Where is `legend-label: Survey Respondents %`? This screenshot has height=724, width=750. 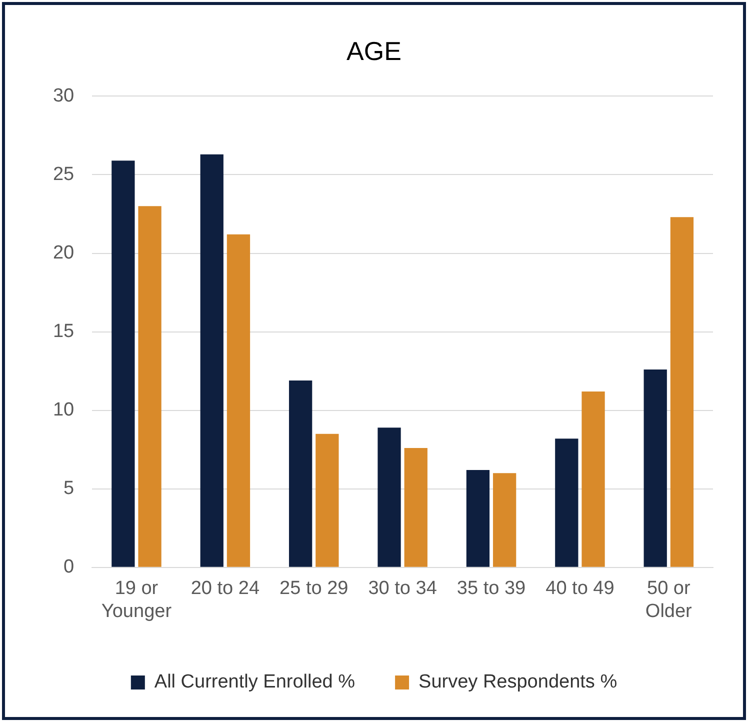 legend-label: Survey Respondents % is located at coordinates (518, 682).